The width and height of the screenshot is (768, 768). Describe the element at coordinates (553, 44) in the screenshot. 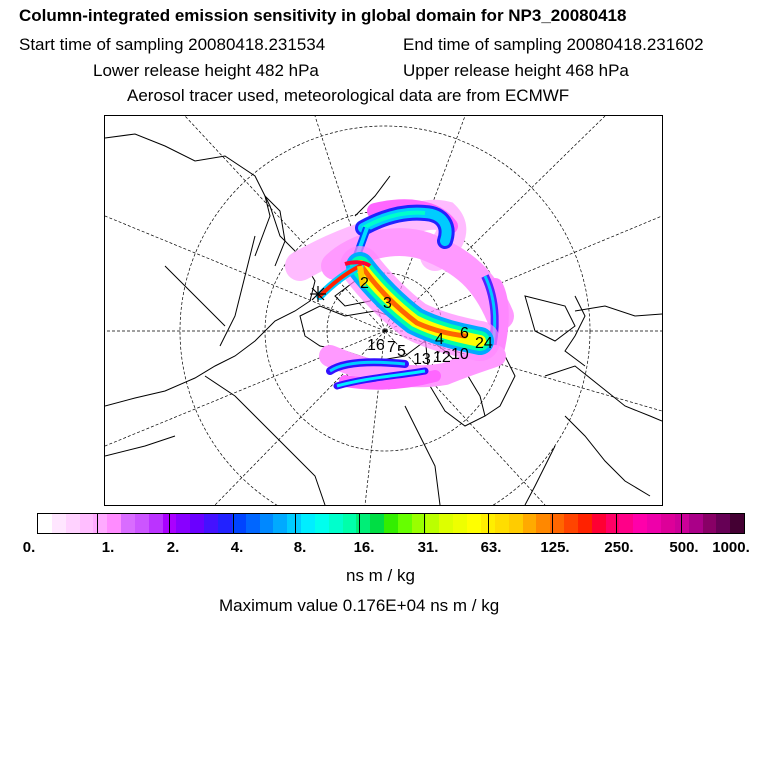

I see `end-time-text: End time of sampling 20080418.231602` at that location.